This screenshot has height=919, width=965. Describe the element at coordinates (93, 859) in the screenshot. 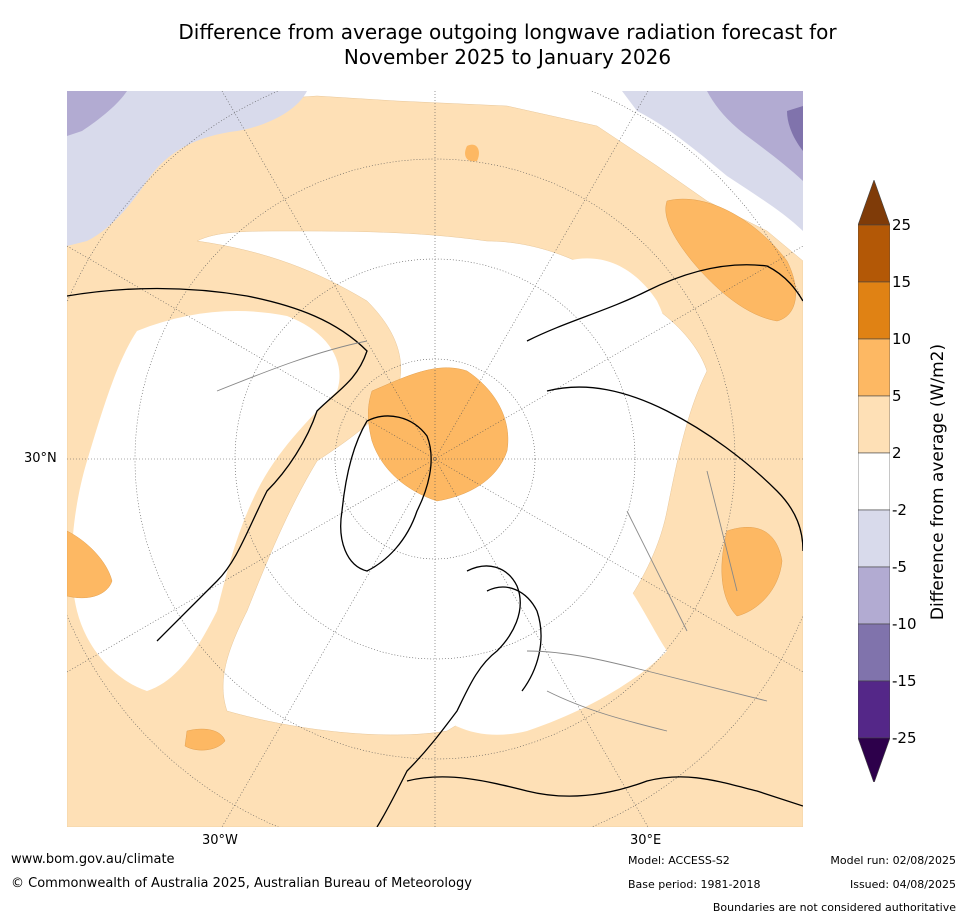

I see `footer-url: www.bom.gov.au/climate` at that location.